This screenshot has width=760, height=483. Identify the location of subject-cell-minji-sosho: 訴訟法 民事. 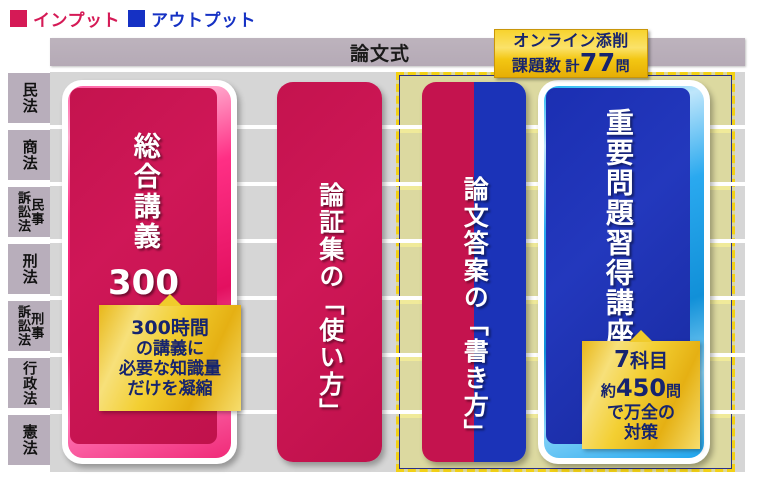
(29, 212).